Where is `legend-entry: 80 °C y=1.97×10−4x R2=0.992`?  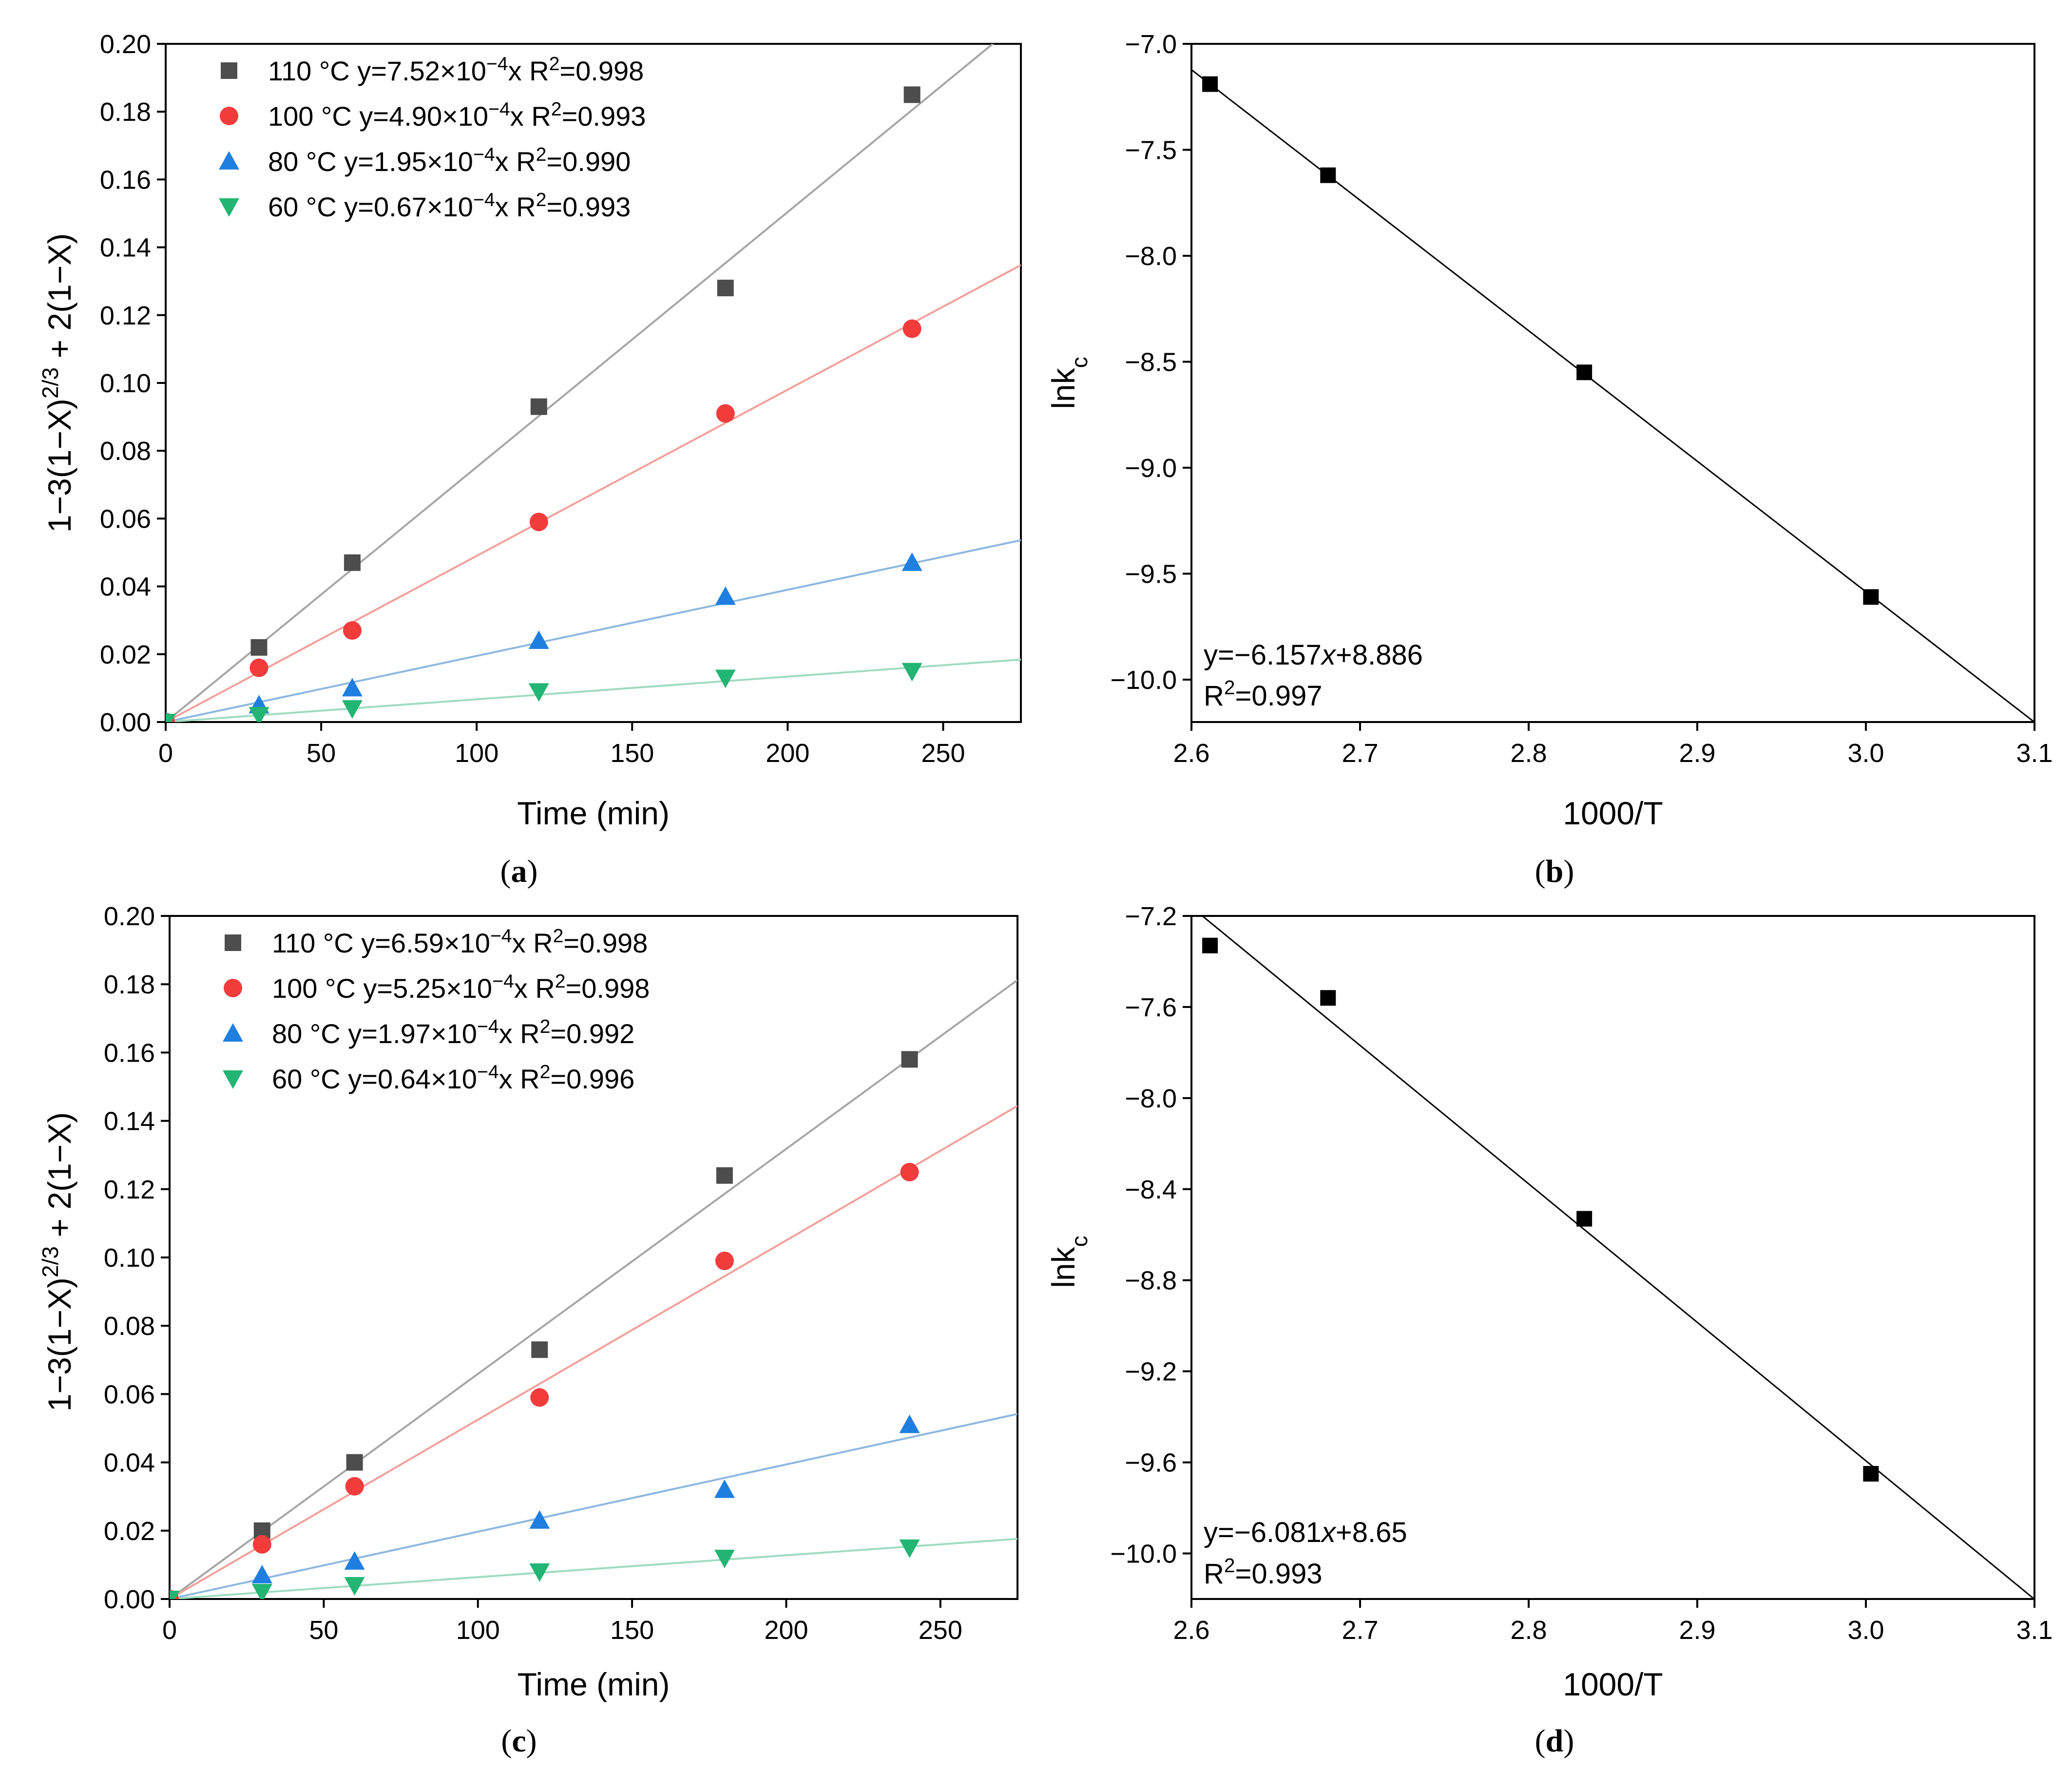 legend-entry: 80 °C y=1.97×10−4x R2=0.992 is located at coordinates (453, 1032).